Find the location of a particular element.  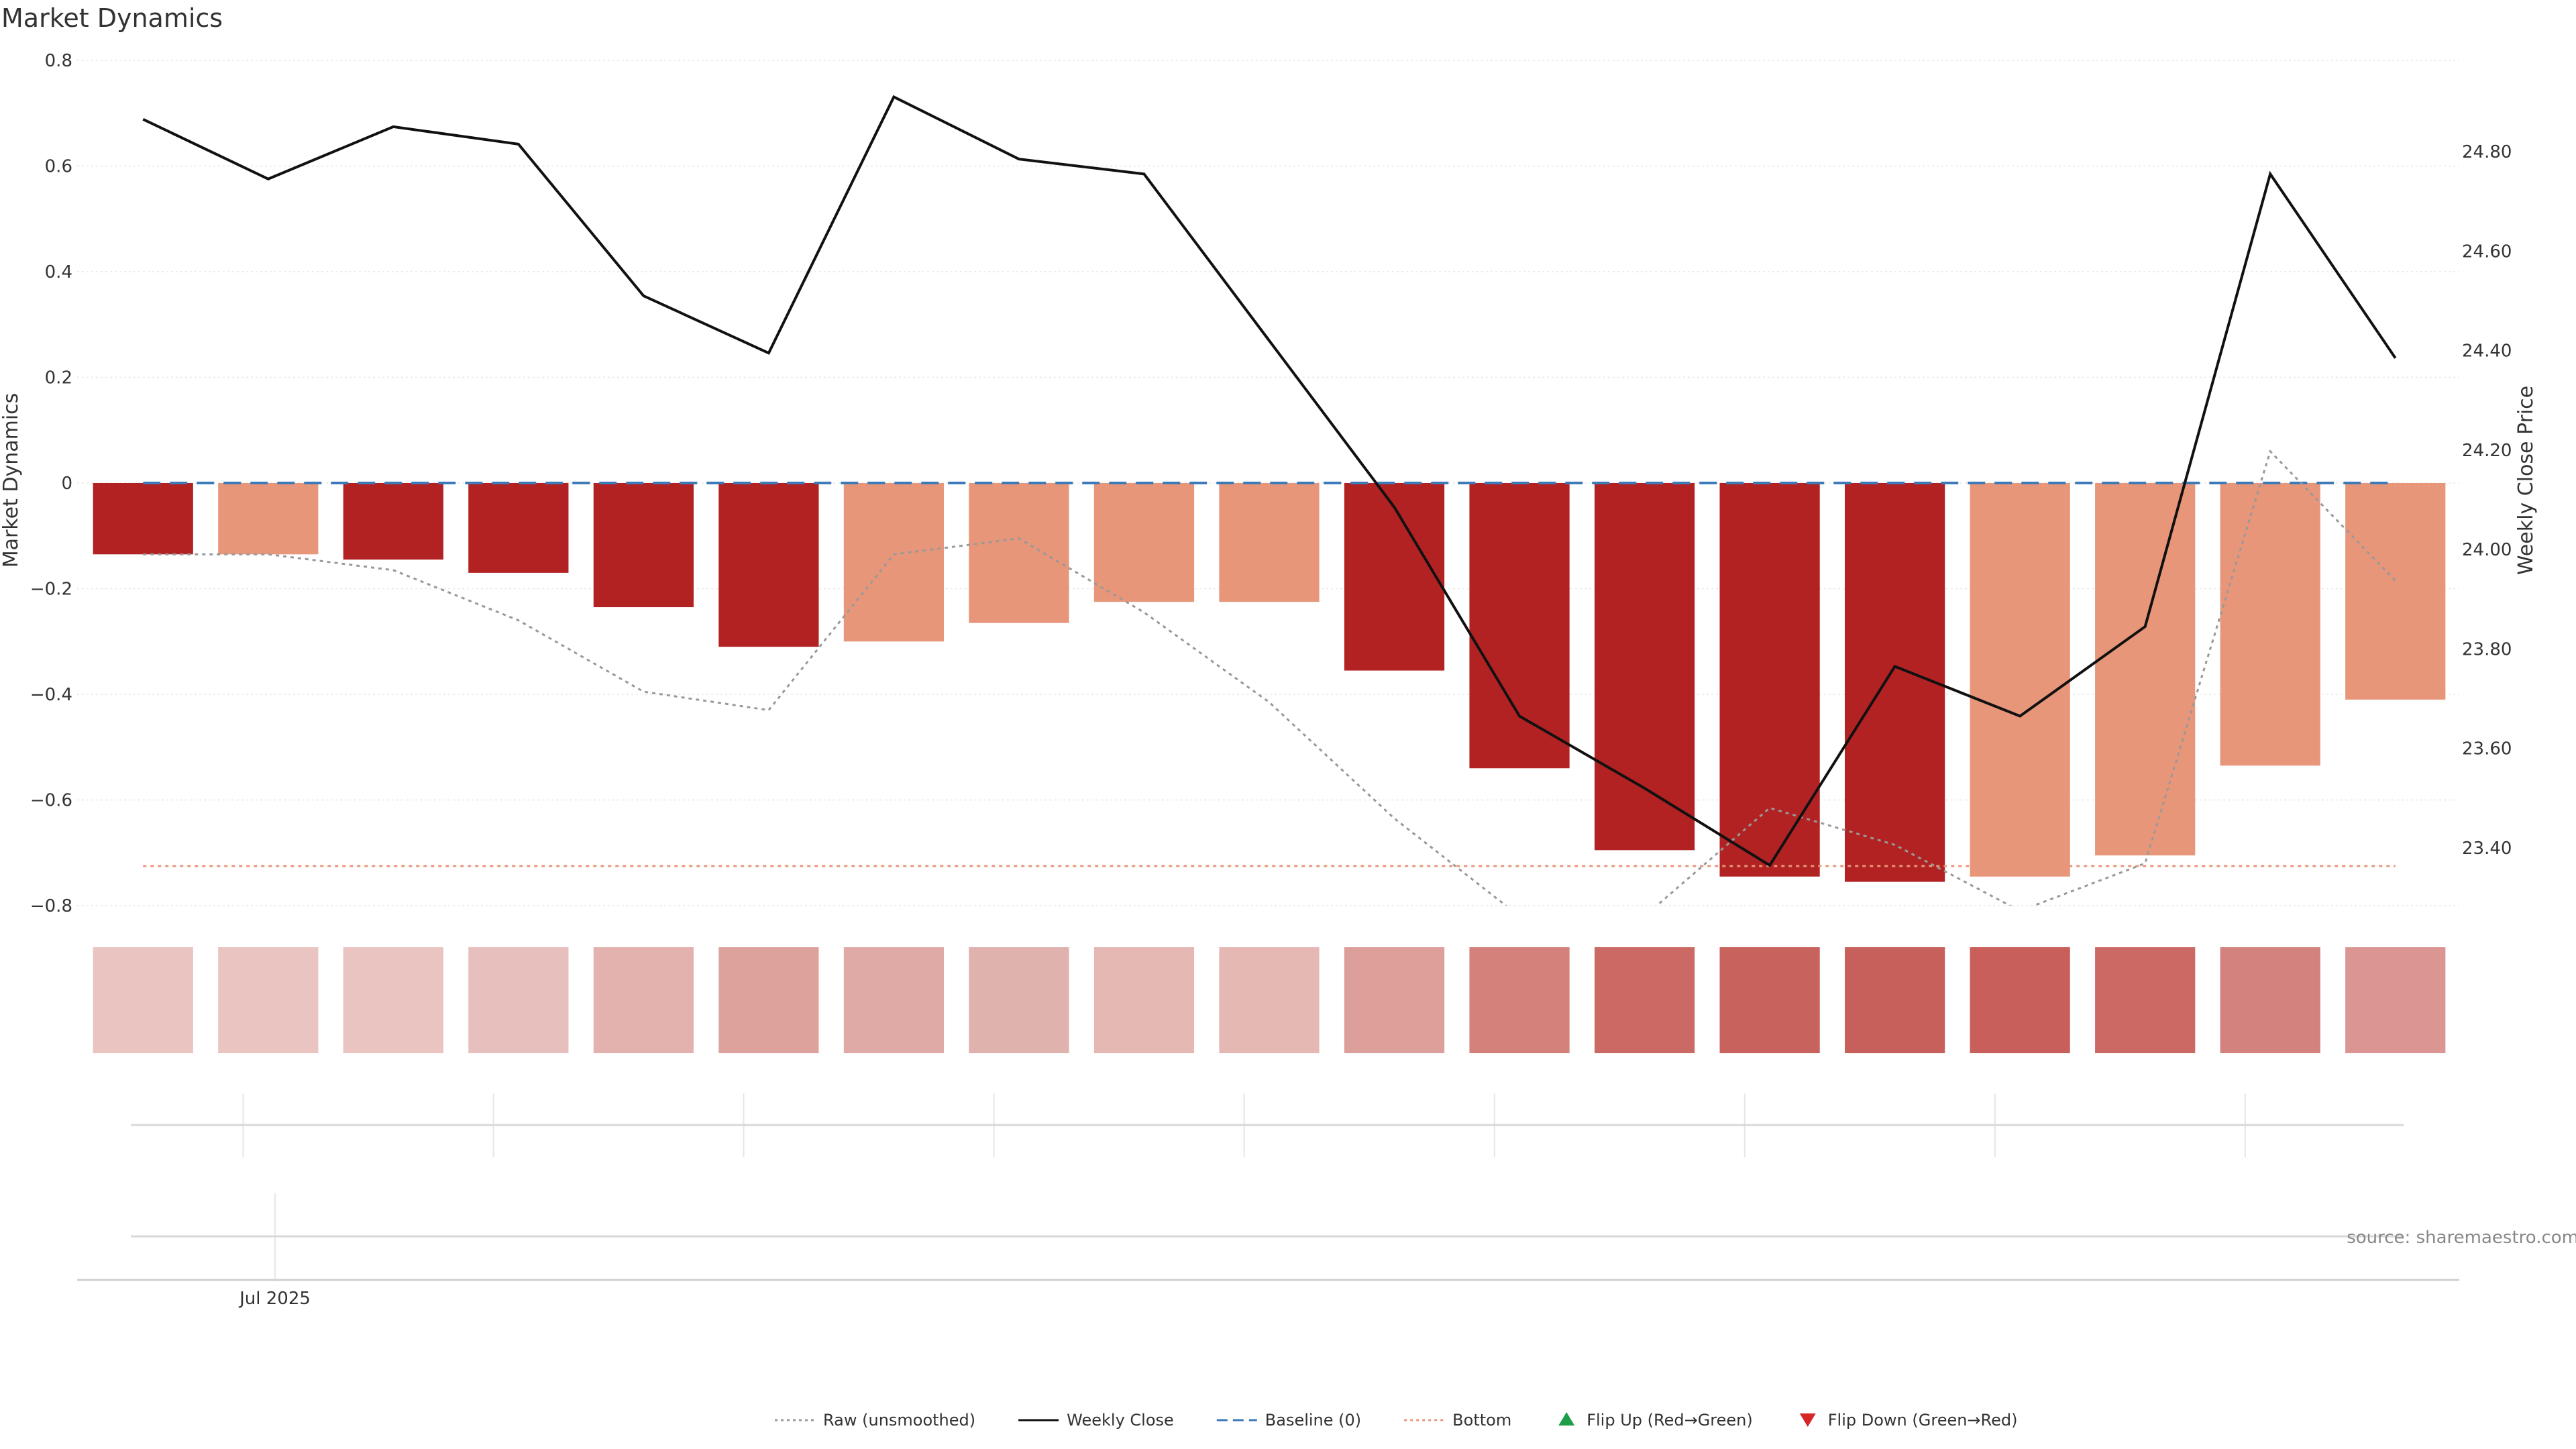

timeline-panel is located at coordinates (1267, 1125).